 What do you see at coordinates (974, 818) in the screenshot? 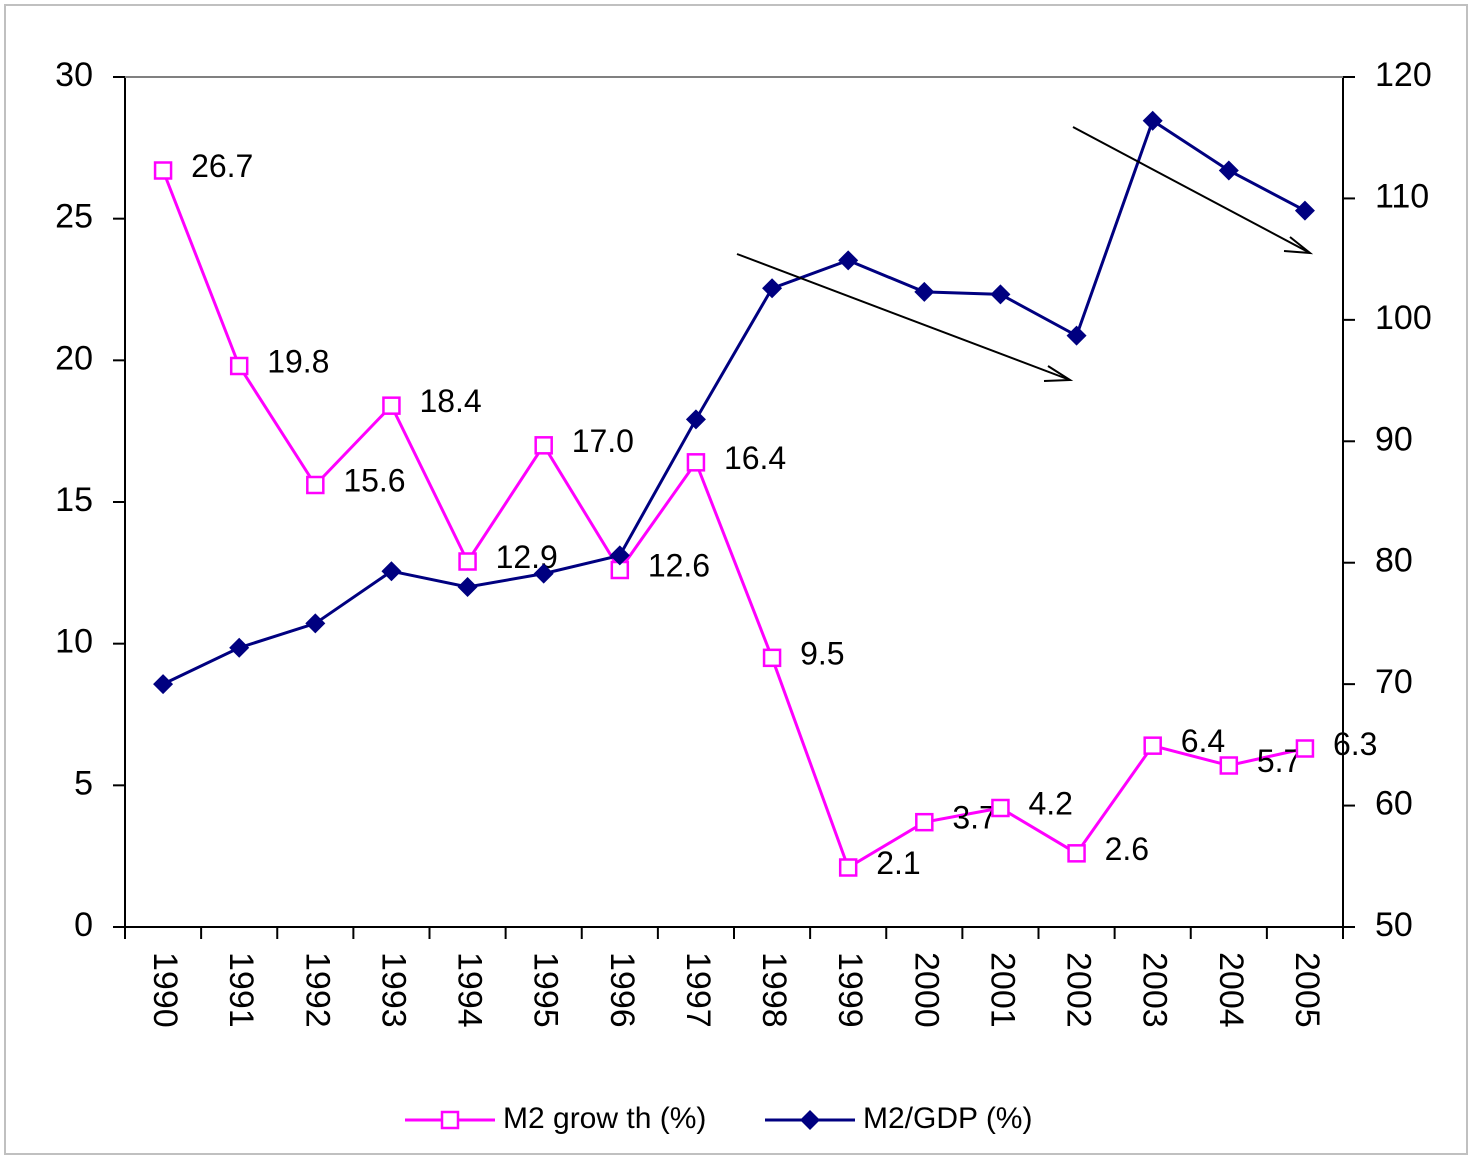
I see `data-label: 3.7` at bounding box center [974, 818].